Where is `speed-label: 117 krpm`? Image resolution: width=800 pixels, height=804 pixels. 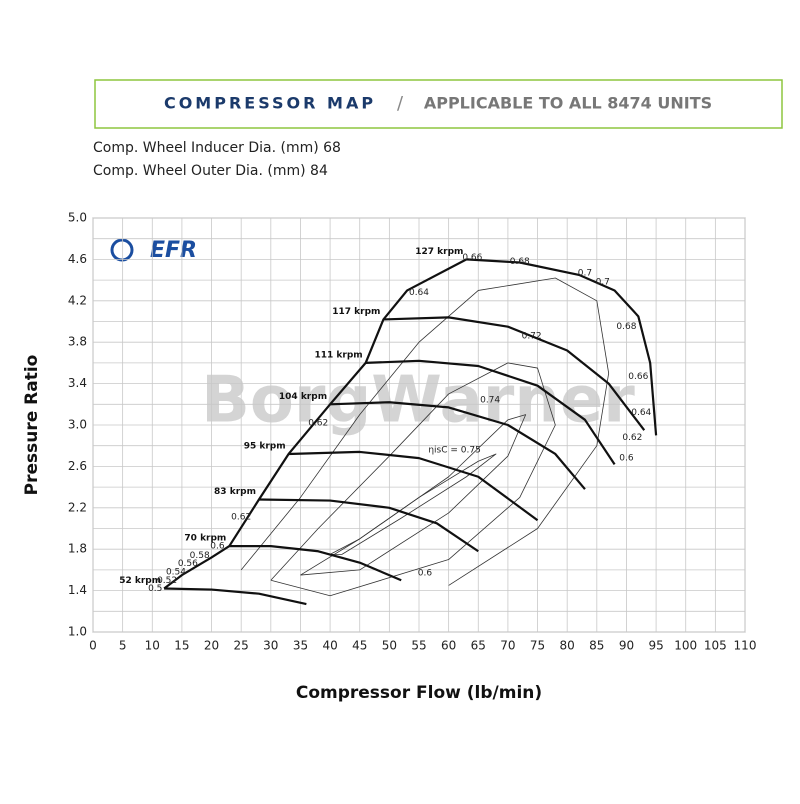
speed-label: 117 krpm is located at coordinates (356, 312).